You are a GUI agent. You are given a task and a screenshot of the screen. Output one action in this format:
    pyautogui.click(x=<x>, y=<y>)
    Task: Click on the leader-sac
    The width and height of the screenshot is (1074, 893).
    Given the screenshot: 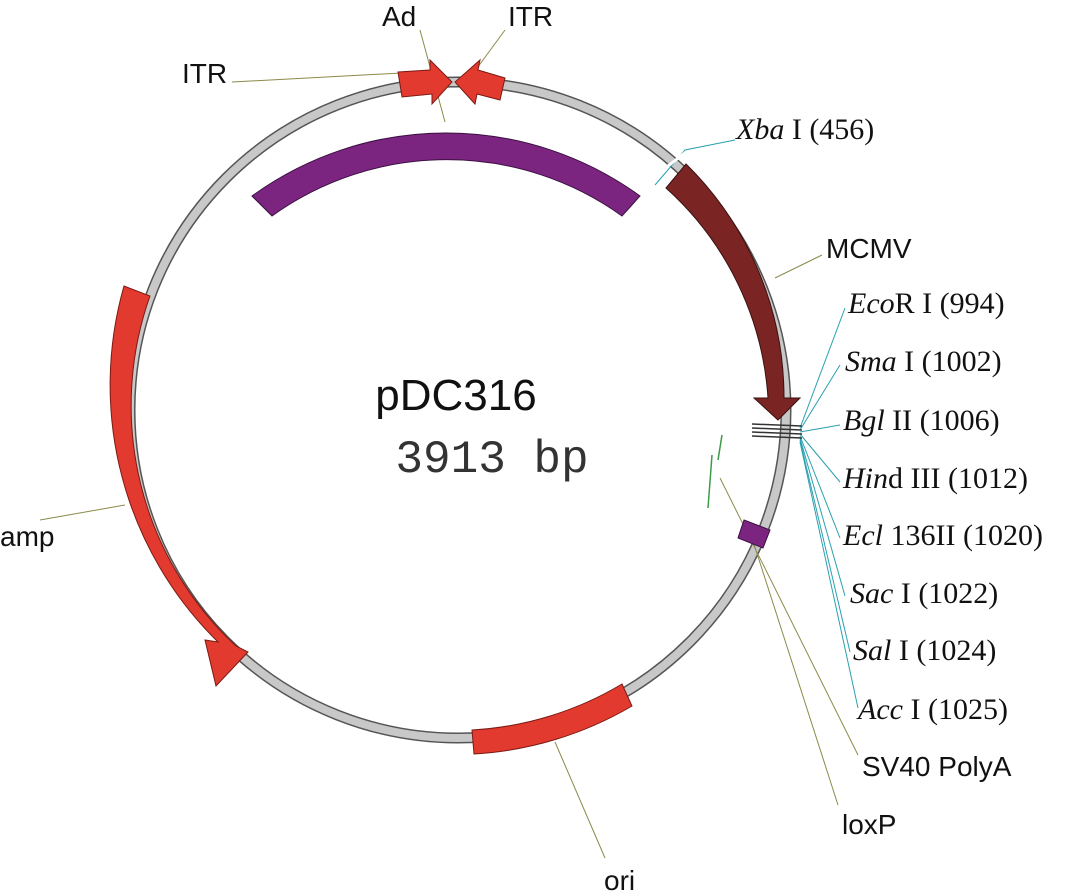 What is the action you would take?
    pyautogui.click(x=822, y=517)
    